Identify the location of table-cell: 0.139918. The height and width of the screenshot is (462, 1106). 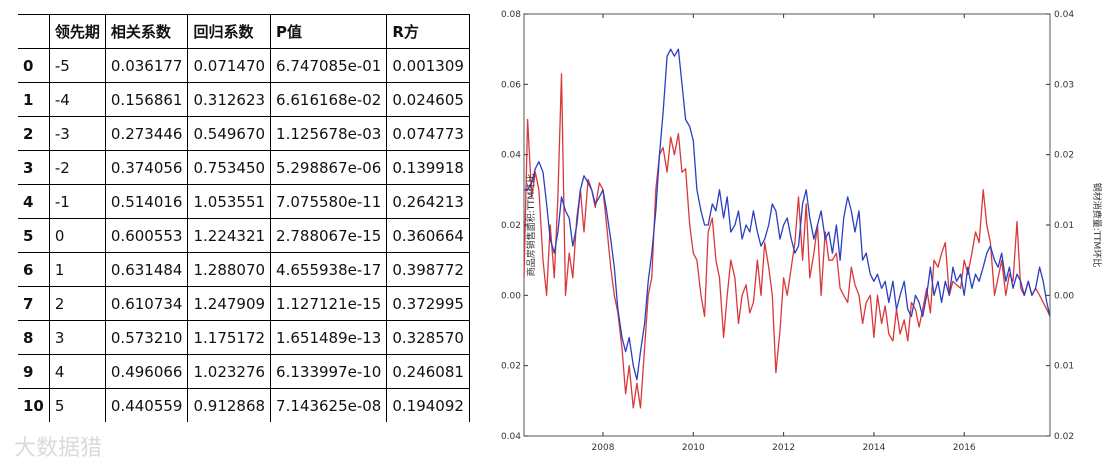
(428, 167).